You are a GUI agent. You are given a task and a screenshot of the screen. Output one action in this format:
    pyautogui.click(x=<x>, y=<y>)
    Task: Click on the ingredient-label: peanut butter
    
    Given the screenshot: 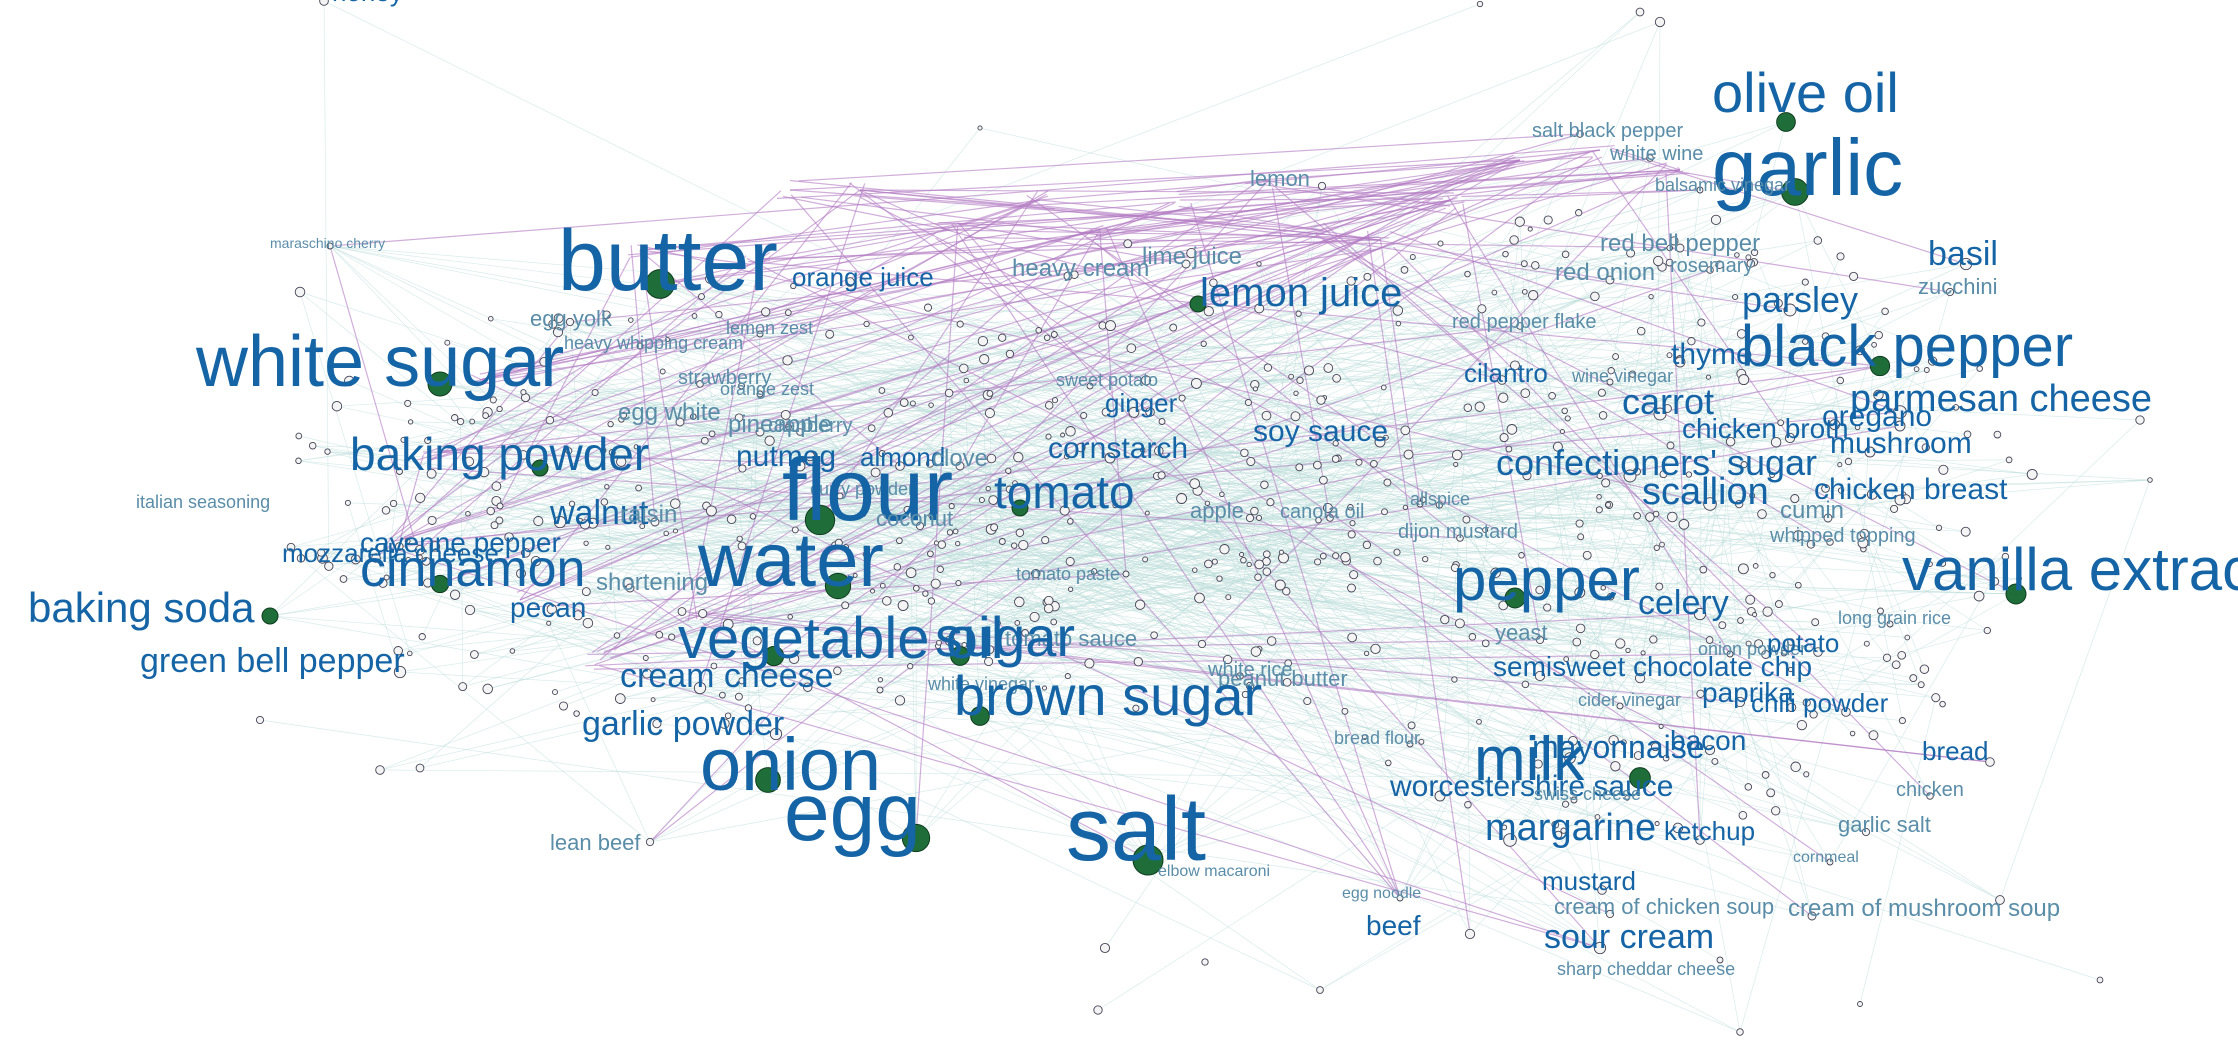 What is the action you would take?
    pyautogui.click(x=1283, y=678)
    